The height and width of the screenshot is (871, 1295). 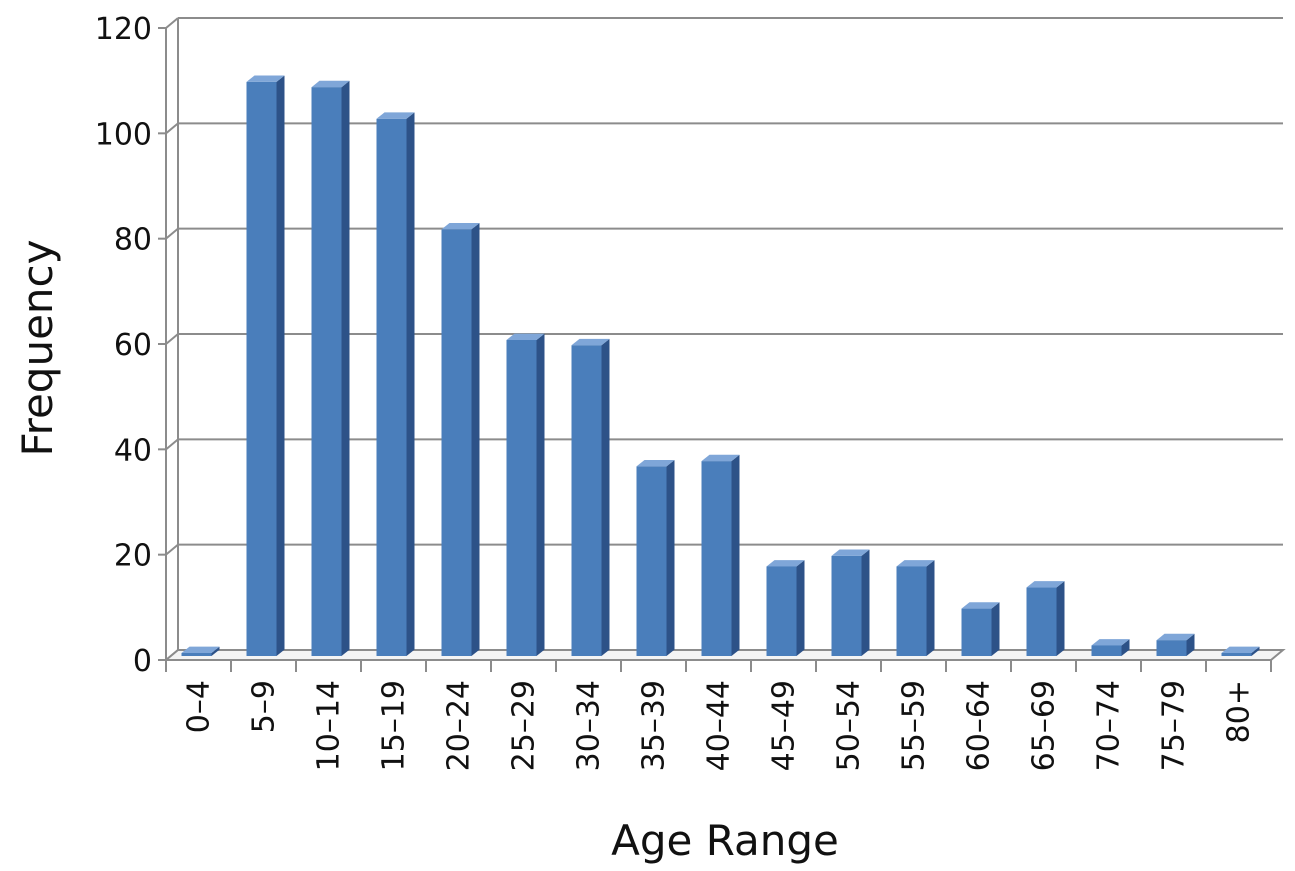 I want to click on x-tick-label: 5–9, so click(x=264, y=706).